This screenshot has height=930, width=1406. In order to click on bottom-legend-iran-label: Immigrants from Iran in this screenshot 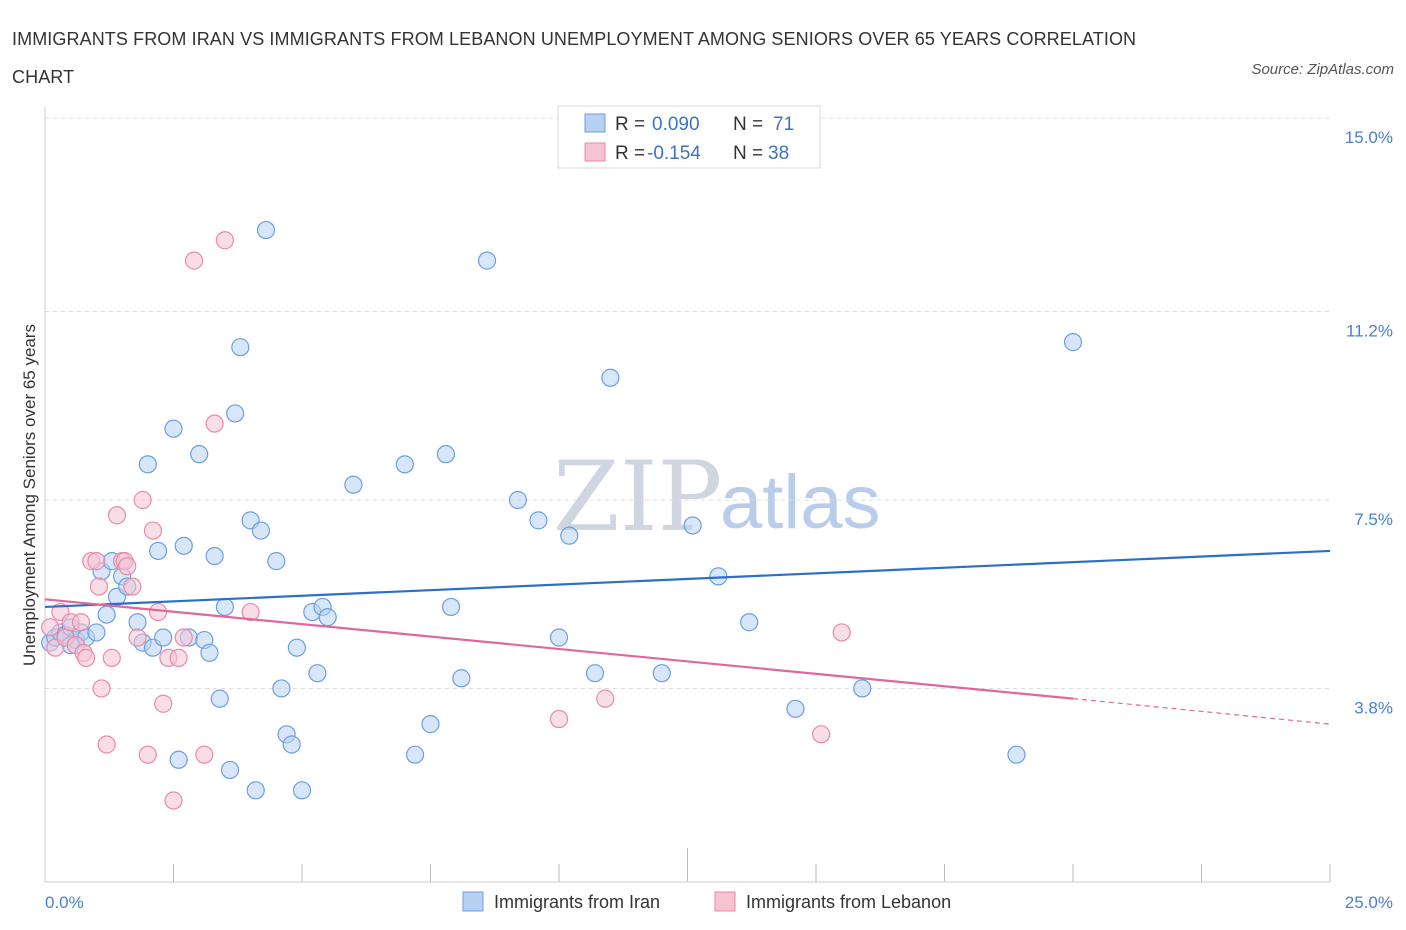, I will do `click(577, 902)`.